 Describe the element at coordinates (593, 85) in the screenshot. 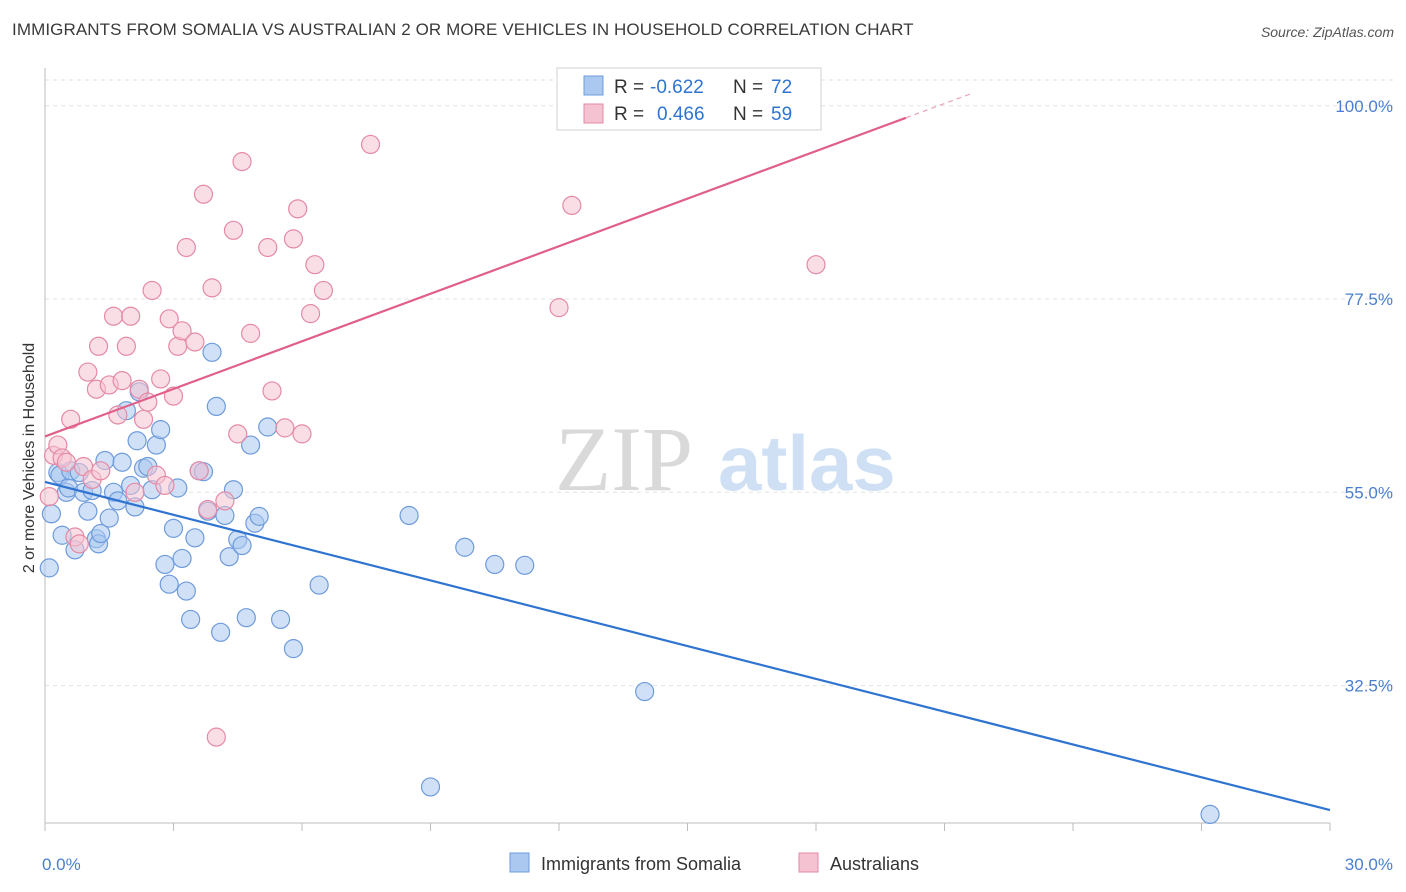

I see `legend-swatch-somalia` at that location.